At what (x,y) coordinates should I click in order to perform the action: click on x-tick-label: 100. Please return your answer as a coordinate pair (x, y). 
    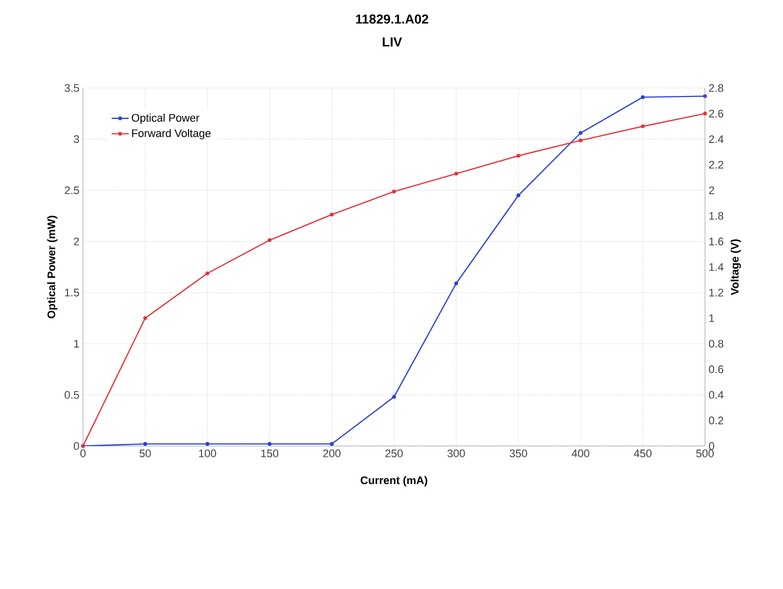
    Looking at the image, I should click on (207, 454).